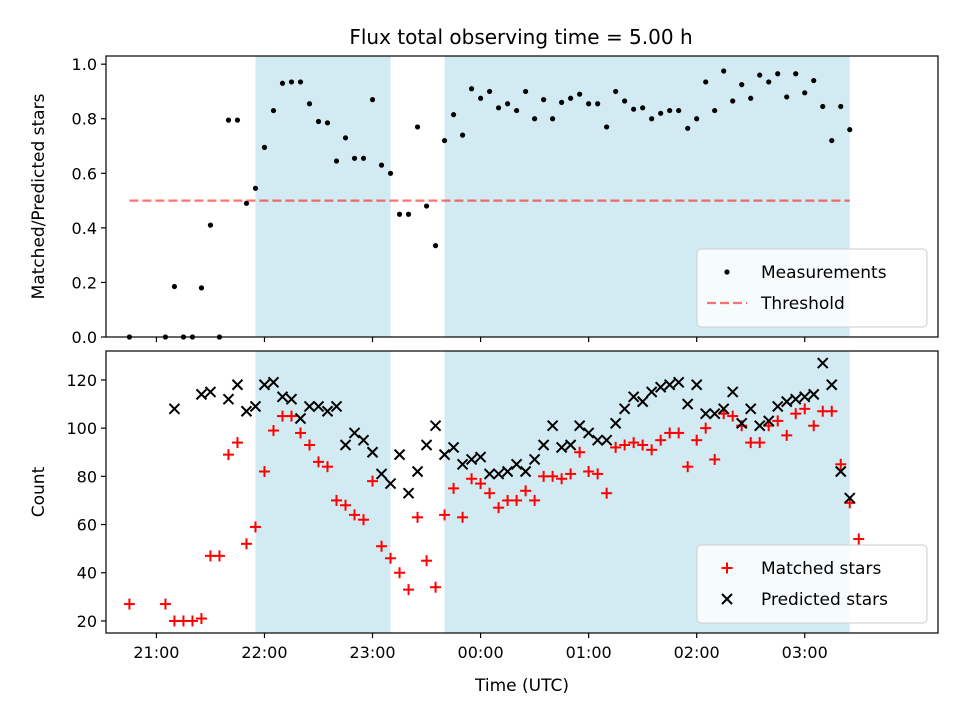  Describe the element at coordinates (381, 474) in the screenshot. I see `data-point-21-b` at that location.